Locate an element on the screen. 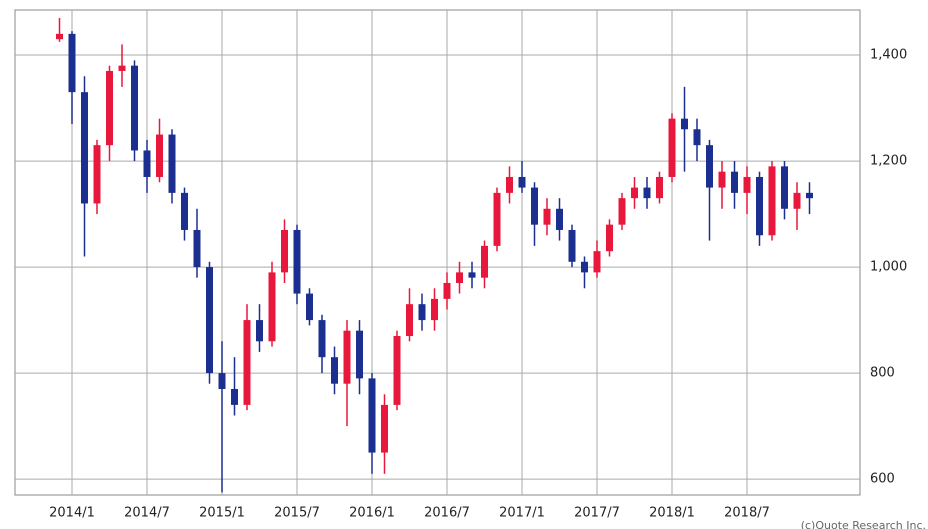 The width and height of the screenshot is (928, 529). x-tick-label: 2015/1 is located at coordinates (222, 513).